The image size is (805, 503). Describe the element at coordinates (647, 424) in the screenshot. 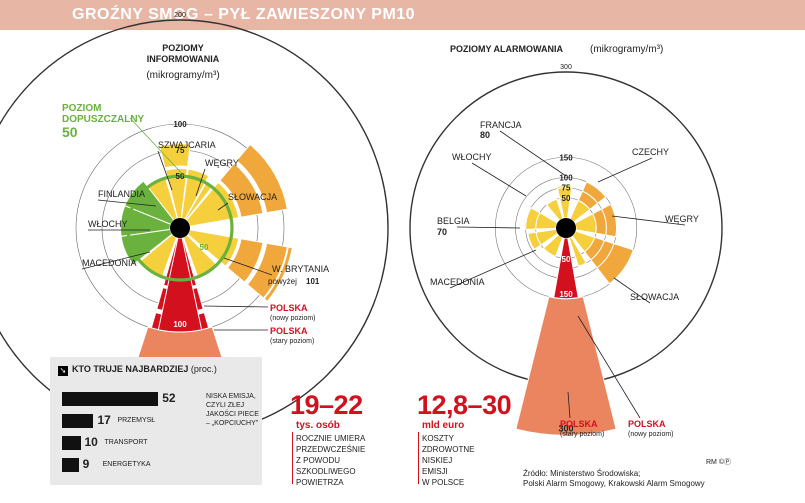

I see `polska-new-label: POLSKA` at that location.